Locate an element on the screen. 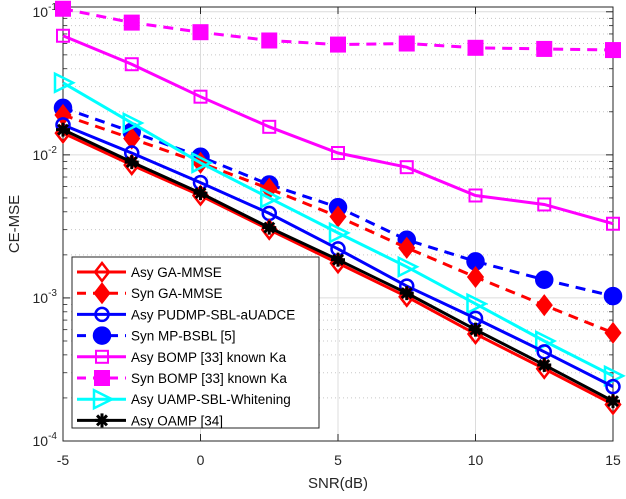 The height and width of the screenshot is (499, 626). y-tick-label: 10⁻⁴ is located at coordinates (45, 440).